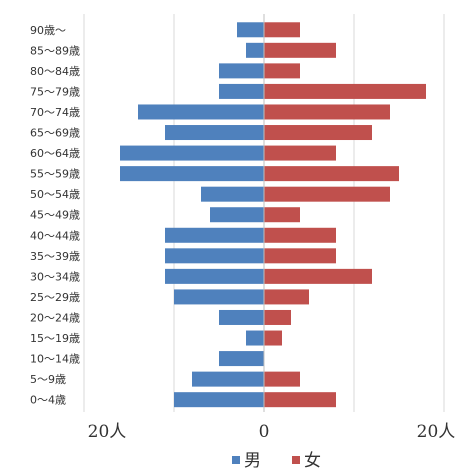 The height and width of the screenshot is (468, 464). What do you see at coordinates (312, 459) in the screenshot?
I see `legend-label-female: 女` at bounding box center [312, 459].